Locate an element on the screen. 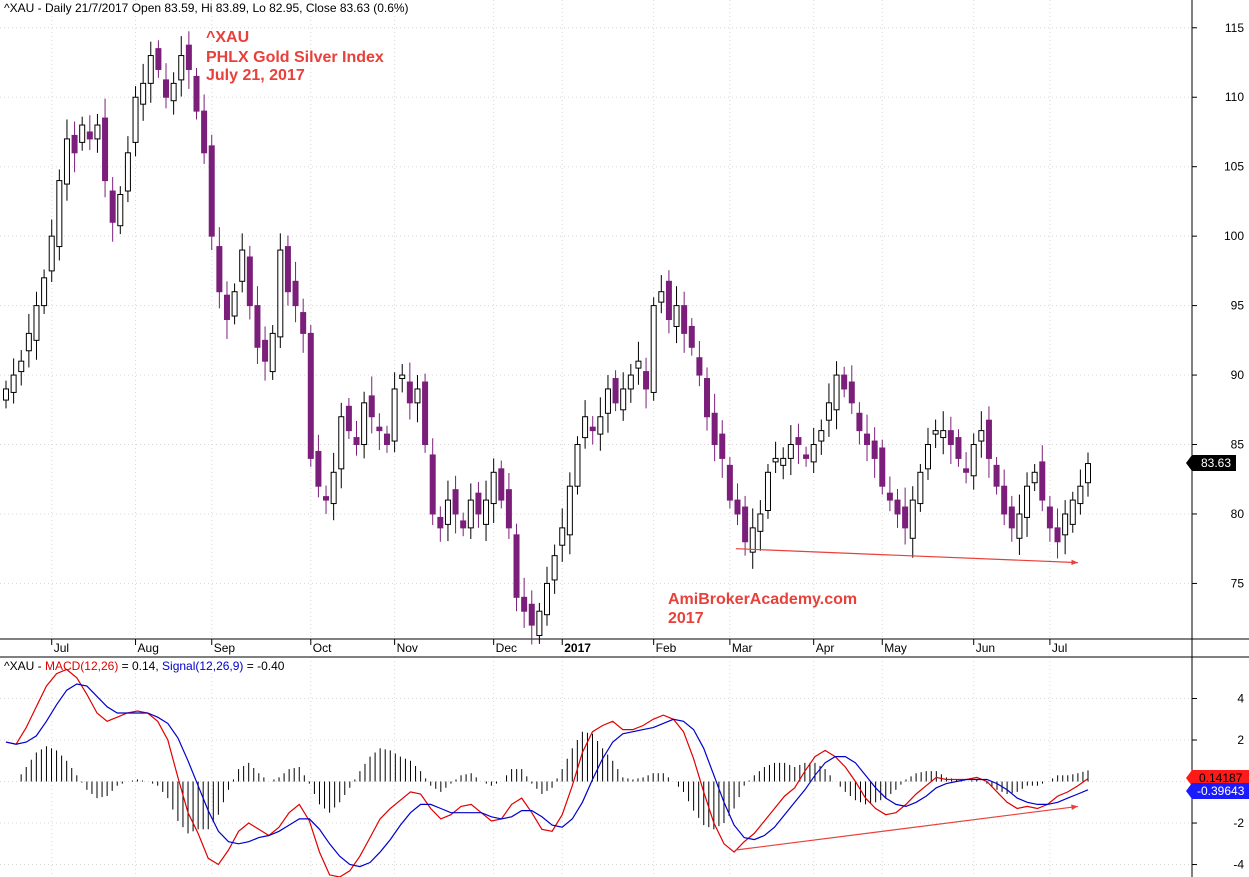 The width and height of the screenshot is (1249, 877). macd-value-badge: 0.14187 is located at coordinates (1217, 778).